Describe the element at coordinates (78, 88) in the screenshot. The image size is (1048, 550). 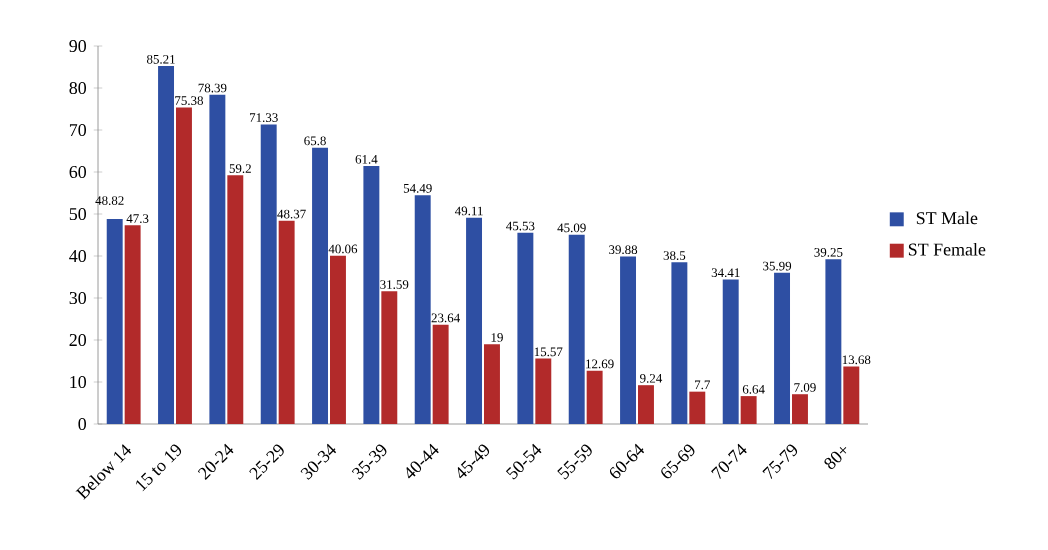
I see `y-tick-label: 80` at that location.